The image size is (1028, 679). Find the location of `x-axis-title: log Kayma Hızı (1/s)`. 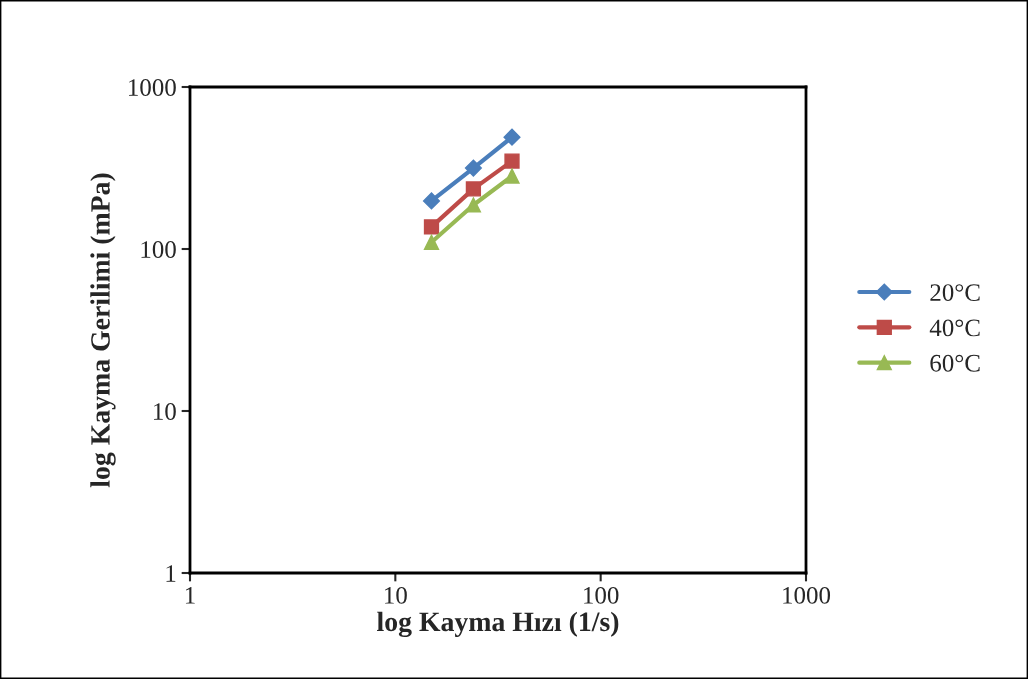

x-axis-title: log Kayma Hızı (1/s) is located at coordinates (498, 624).